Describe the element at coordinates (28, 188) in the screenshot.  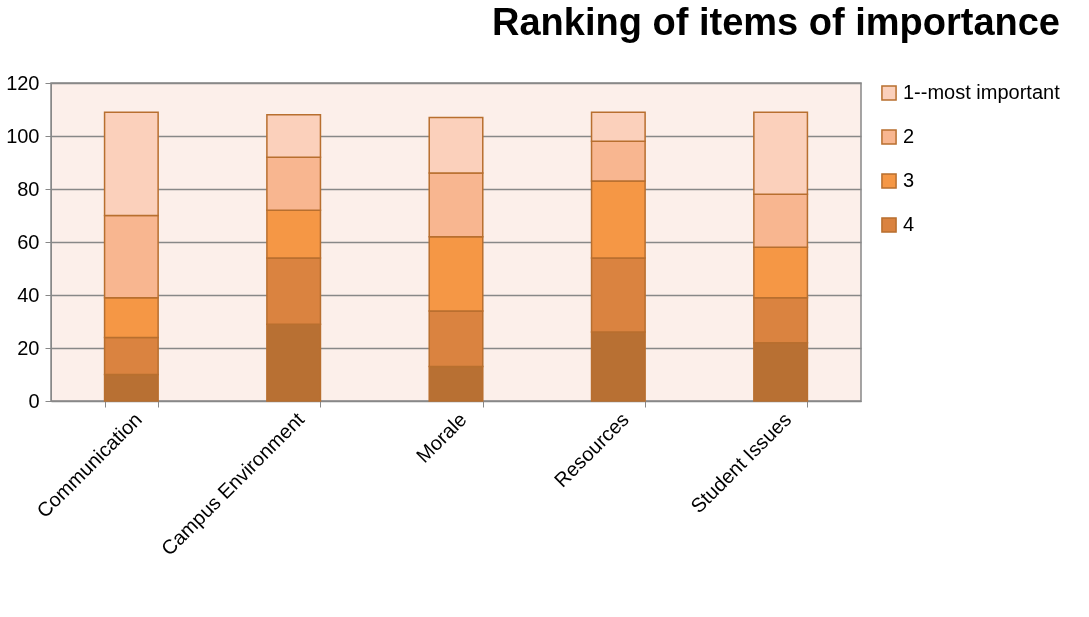
I see `y-tick-label: 80` at that location.